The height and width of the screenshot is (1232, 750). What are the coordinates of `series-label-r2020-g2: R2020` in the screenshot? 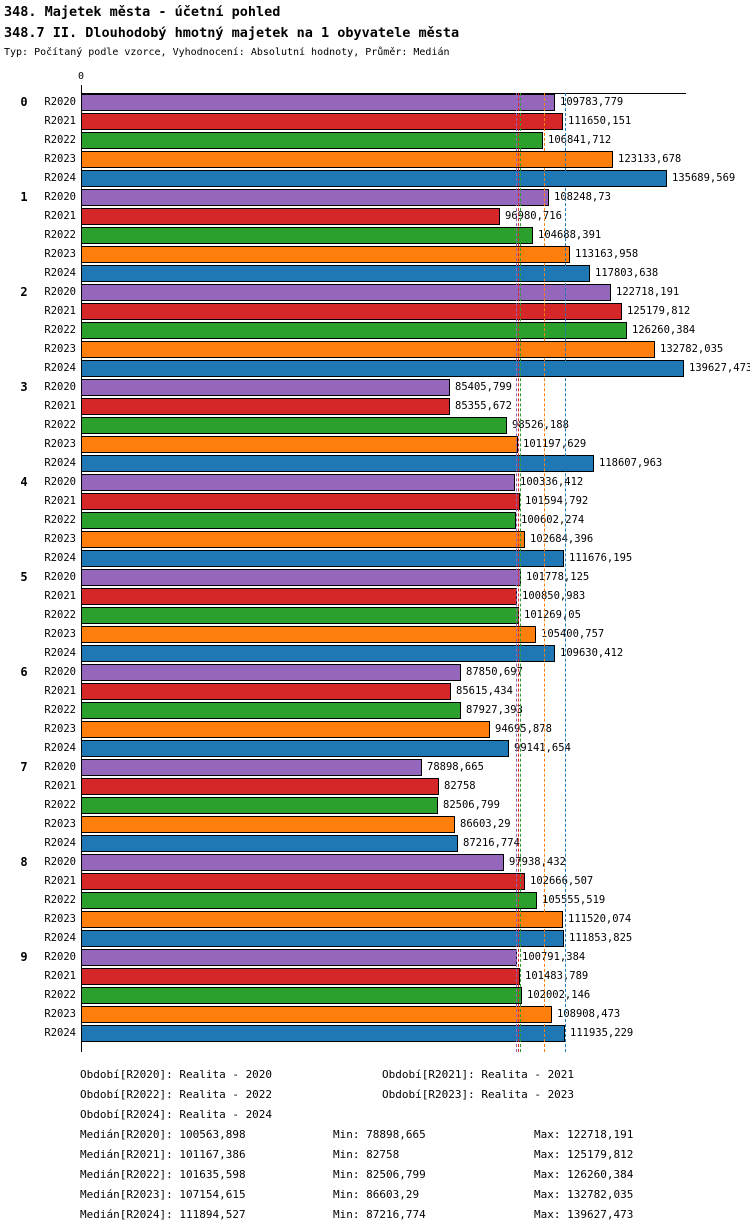 It's located at (60, 292).